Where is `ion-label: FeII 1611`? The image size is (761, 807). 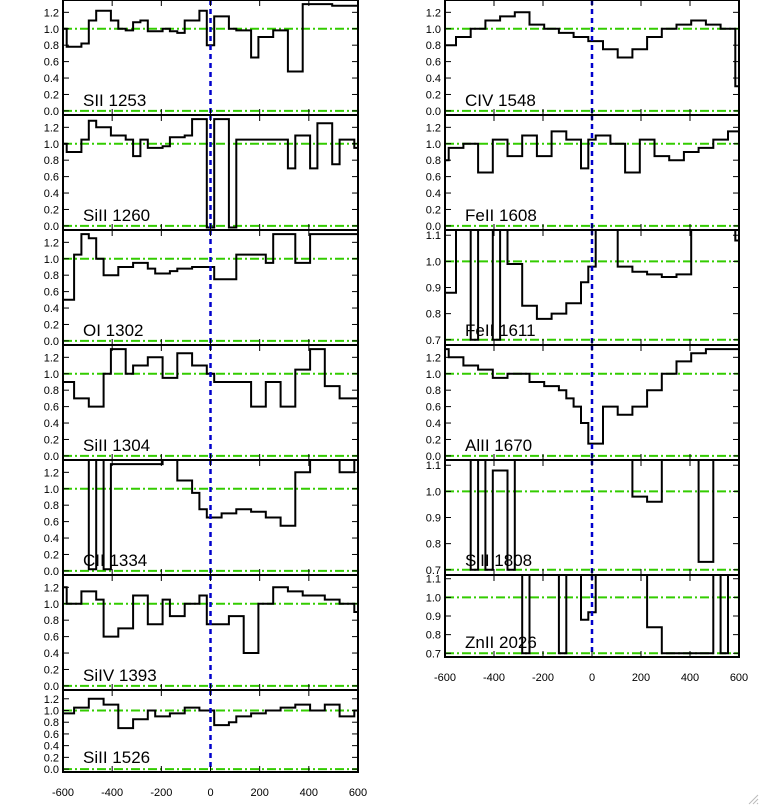 ion-label: FeII 1611 is located at coordinates (500, 330).